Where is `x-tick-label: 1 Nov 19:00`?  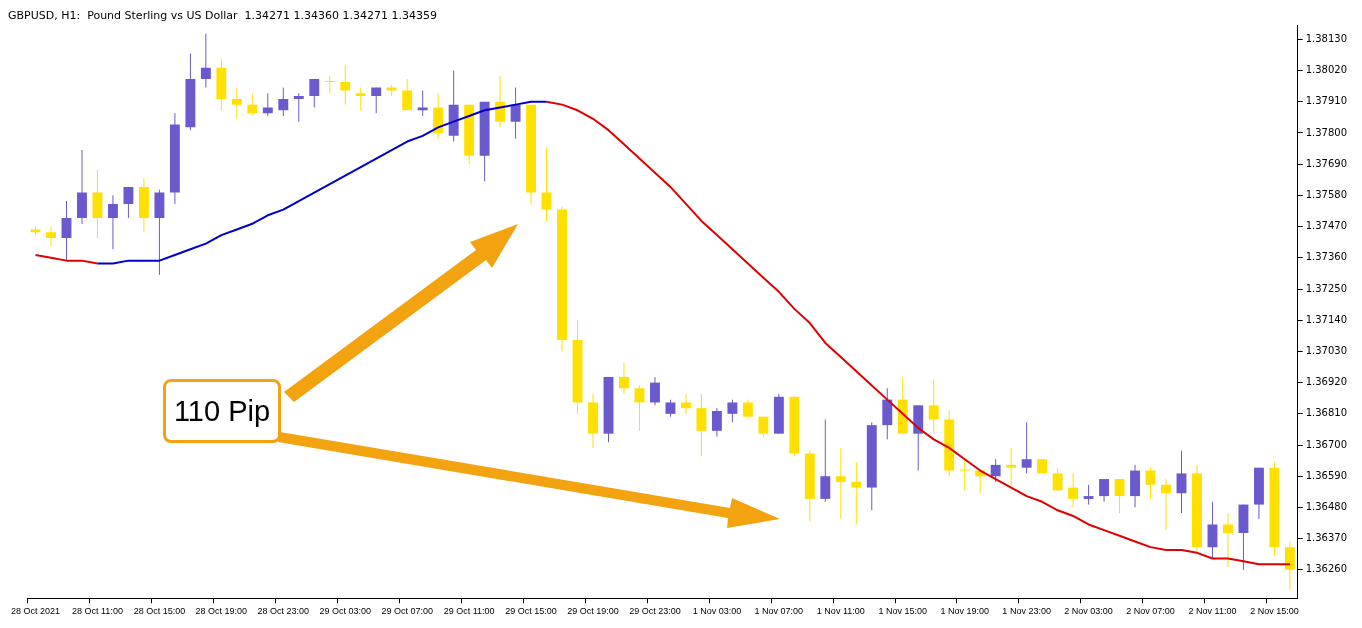
x-tick-label: 1 Nov 19:00 is located at coordinates (964, 611).